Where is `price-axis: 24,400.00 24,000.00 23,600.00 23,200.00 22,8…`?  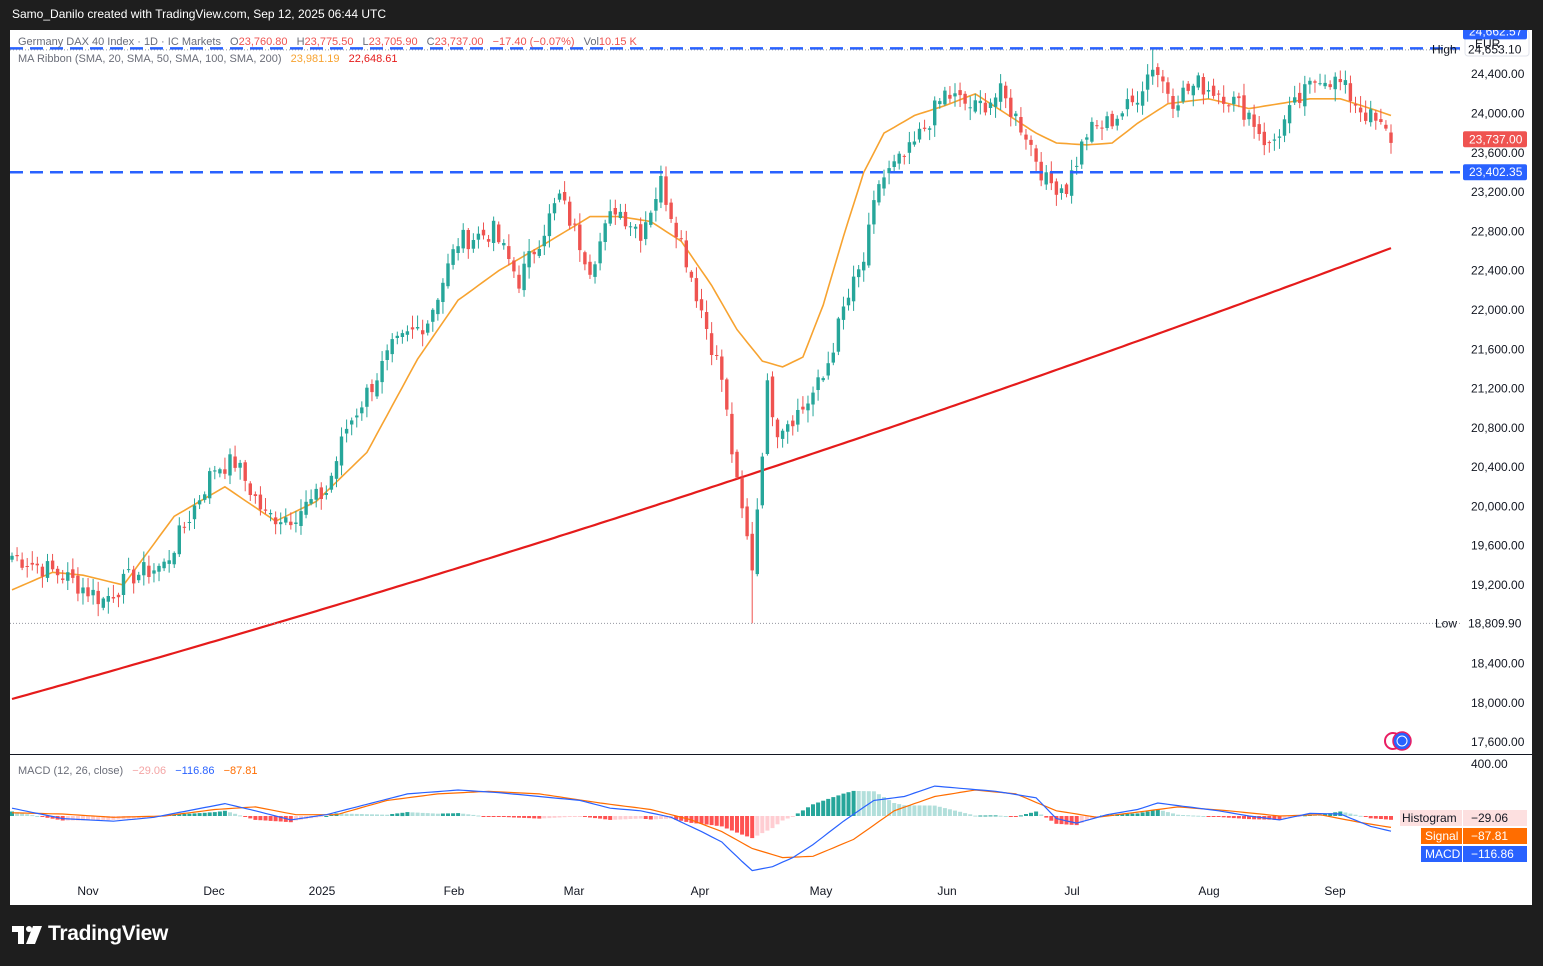
price-axis: 24,400.00 24,000.00 23,600.00 23,200.00 22,8… is located at coordinates (1498, 408).